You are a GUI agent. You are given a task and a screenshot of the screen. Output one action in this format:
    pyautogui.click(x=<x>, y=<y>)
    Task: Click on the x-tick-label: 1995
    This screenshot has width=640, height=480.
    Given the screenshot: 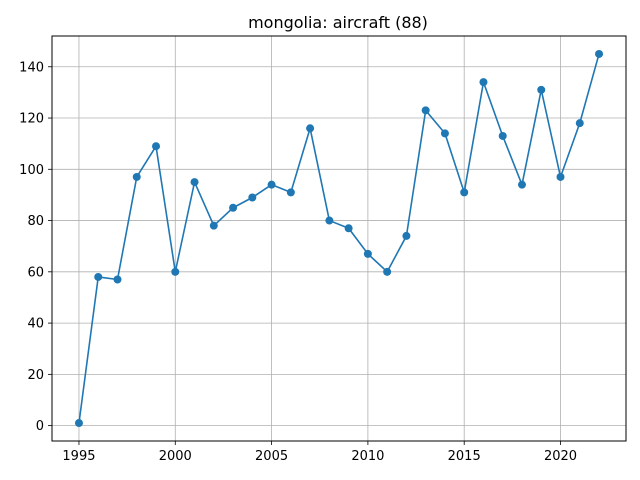 What is the action you would take?
    pyautogui.click(x=78, y=456)
    